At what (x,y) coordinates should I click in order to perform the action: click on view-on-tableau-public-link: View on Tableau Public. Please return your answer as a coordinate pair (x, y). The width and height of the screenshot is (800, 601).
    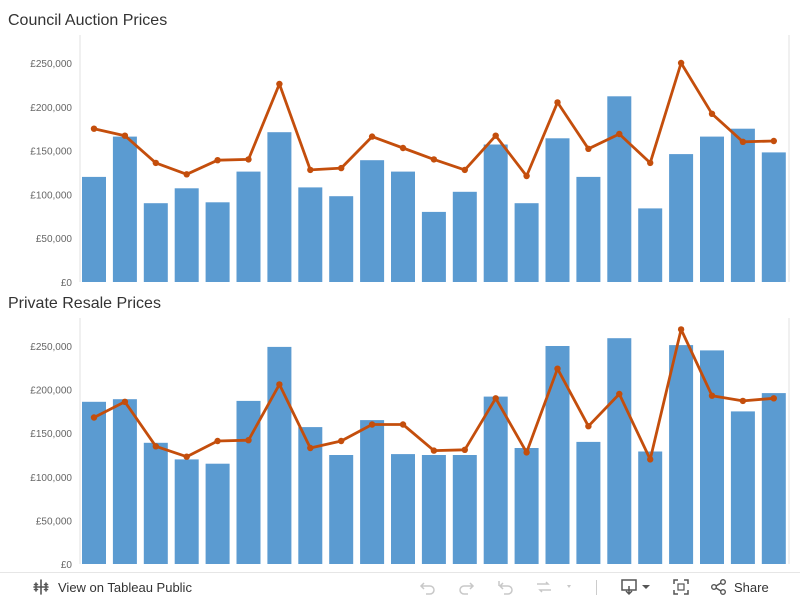
    Looking at the image, I should click on (112, 587).